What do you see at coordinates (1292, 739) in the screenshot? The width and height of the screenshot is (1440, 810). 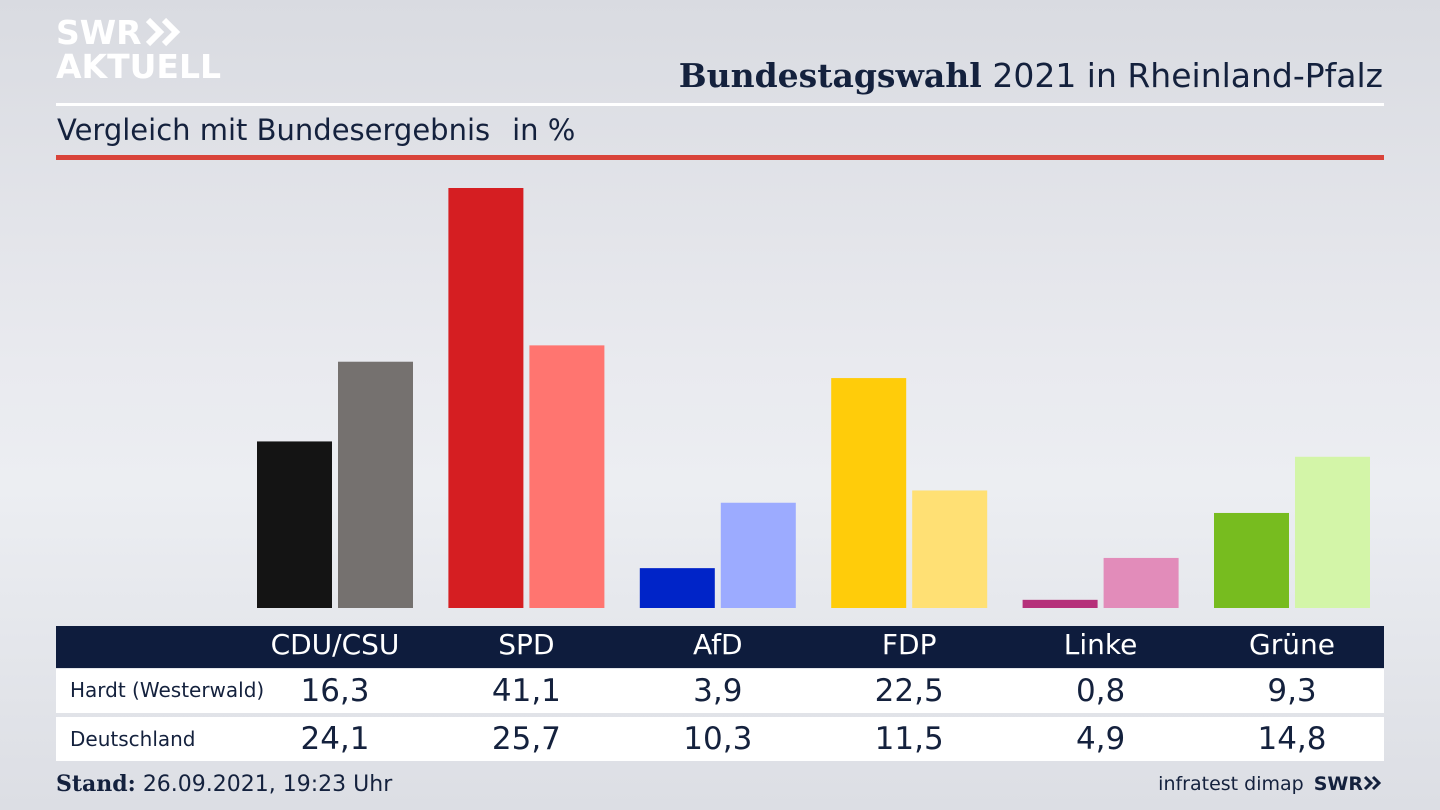 I see `value-cell: 14,8` at bounding box center [1292, 739].